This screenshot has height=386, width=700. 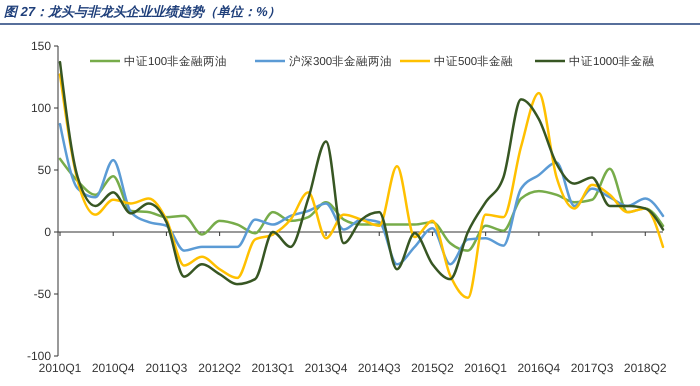 What do you see at coordinates (592, 368) in the screenshot?
I see `x-tick-label: 2017Q3` at bounding box center [592, 368].